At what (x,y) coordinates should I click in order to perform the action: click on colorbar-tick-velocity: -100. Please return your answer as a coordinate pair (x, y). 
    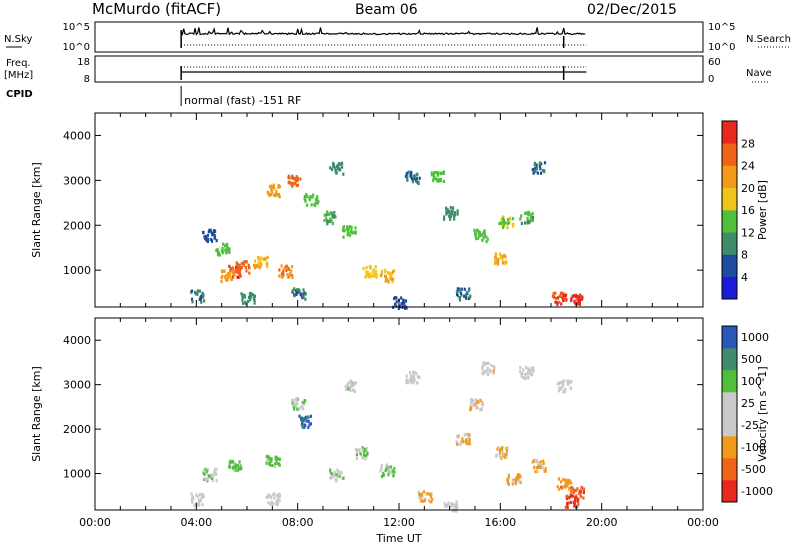
    Looking at the image, I should click on (753, 447).